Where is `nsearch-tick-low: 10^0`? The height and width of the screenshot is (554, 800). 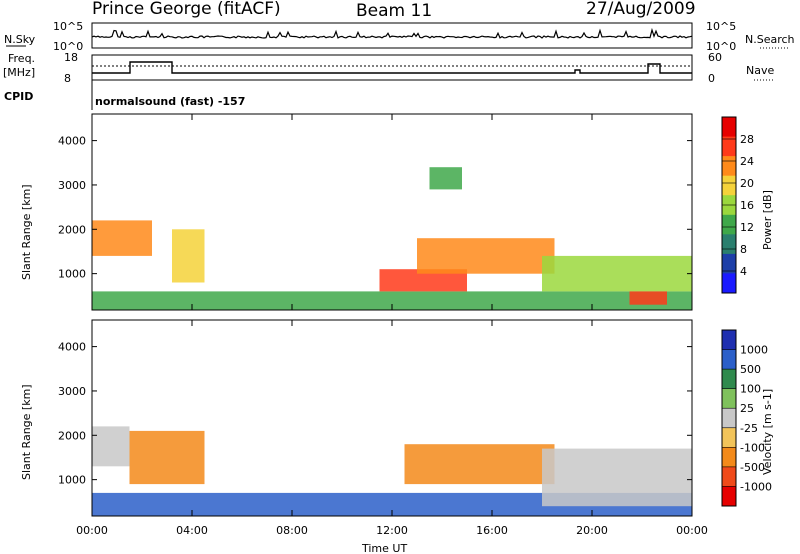
nsearch-tick-low: 10^0 is located at coordinates (721, 46).